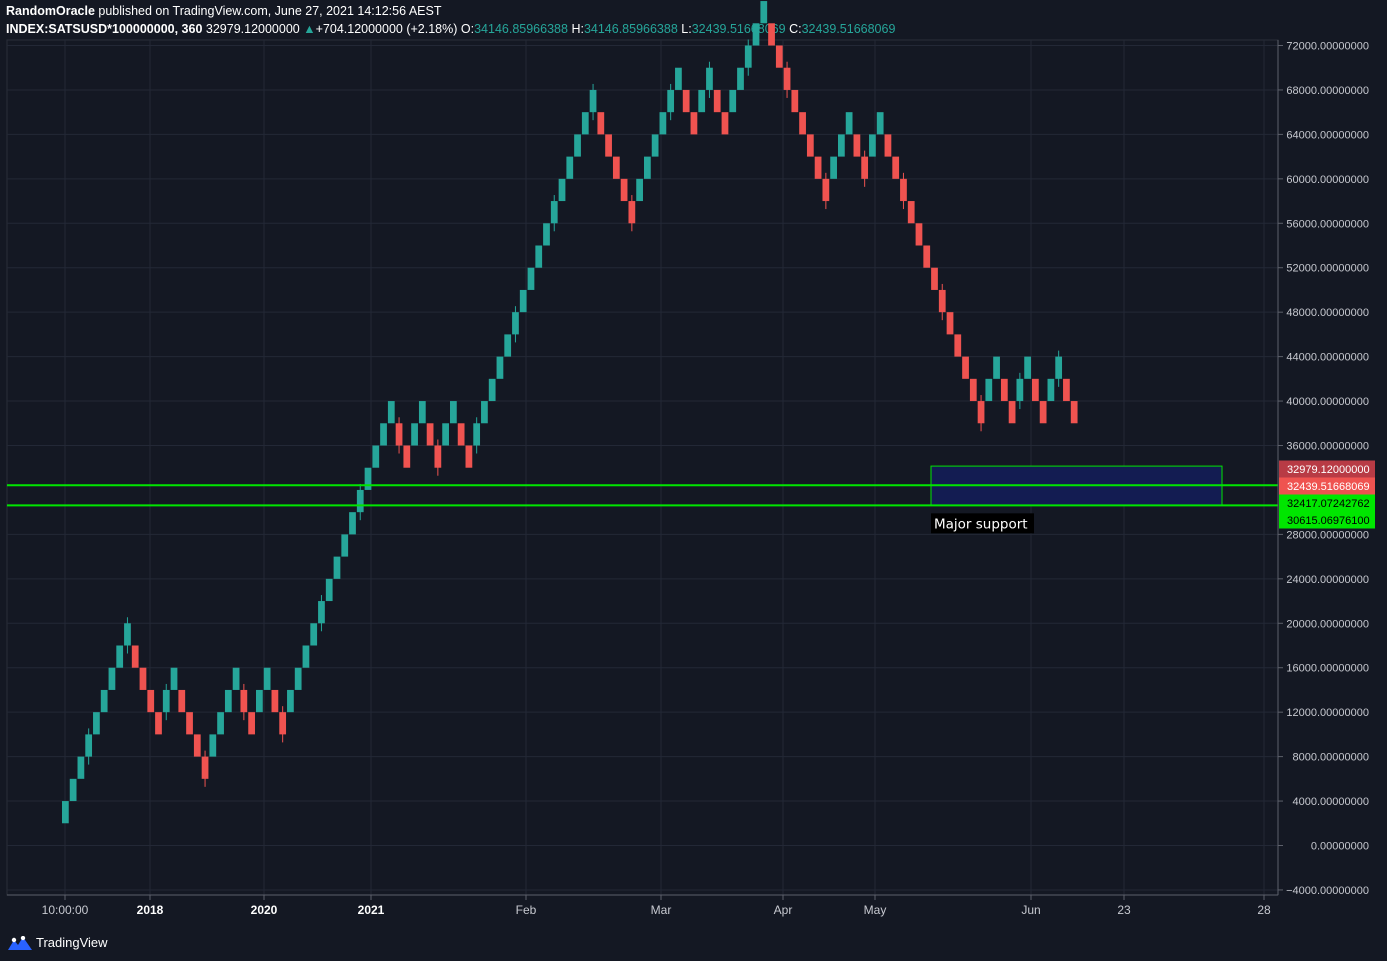 This screenshot has width=1387, height=961. I want to click on close-label: C:, so click(795, 29).